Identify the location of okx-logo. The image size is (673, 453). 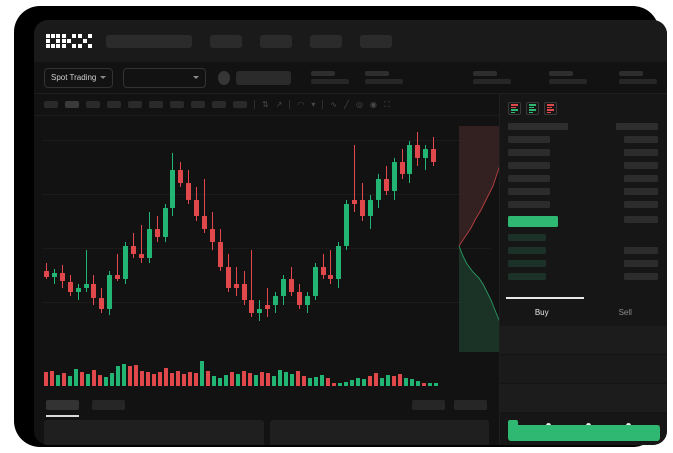
(69, 41).